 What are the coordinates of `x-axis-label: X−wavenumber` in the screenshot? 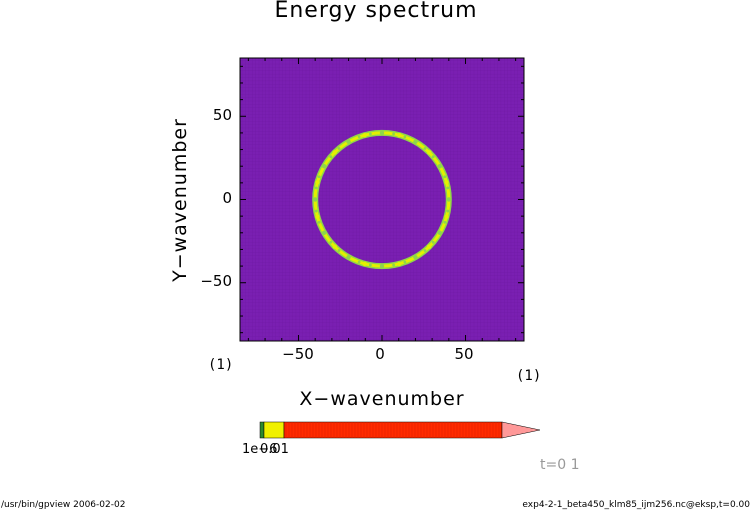 It's located at (382, 399).